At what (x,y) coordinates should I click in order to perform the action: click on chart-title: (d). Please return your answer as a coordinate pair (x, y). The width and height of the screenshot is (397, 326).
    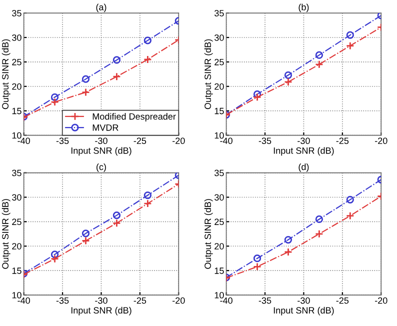
    Looking at the image, I should click on (303, 167).